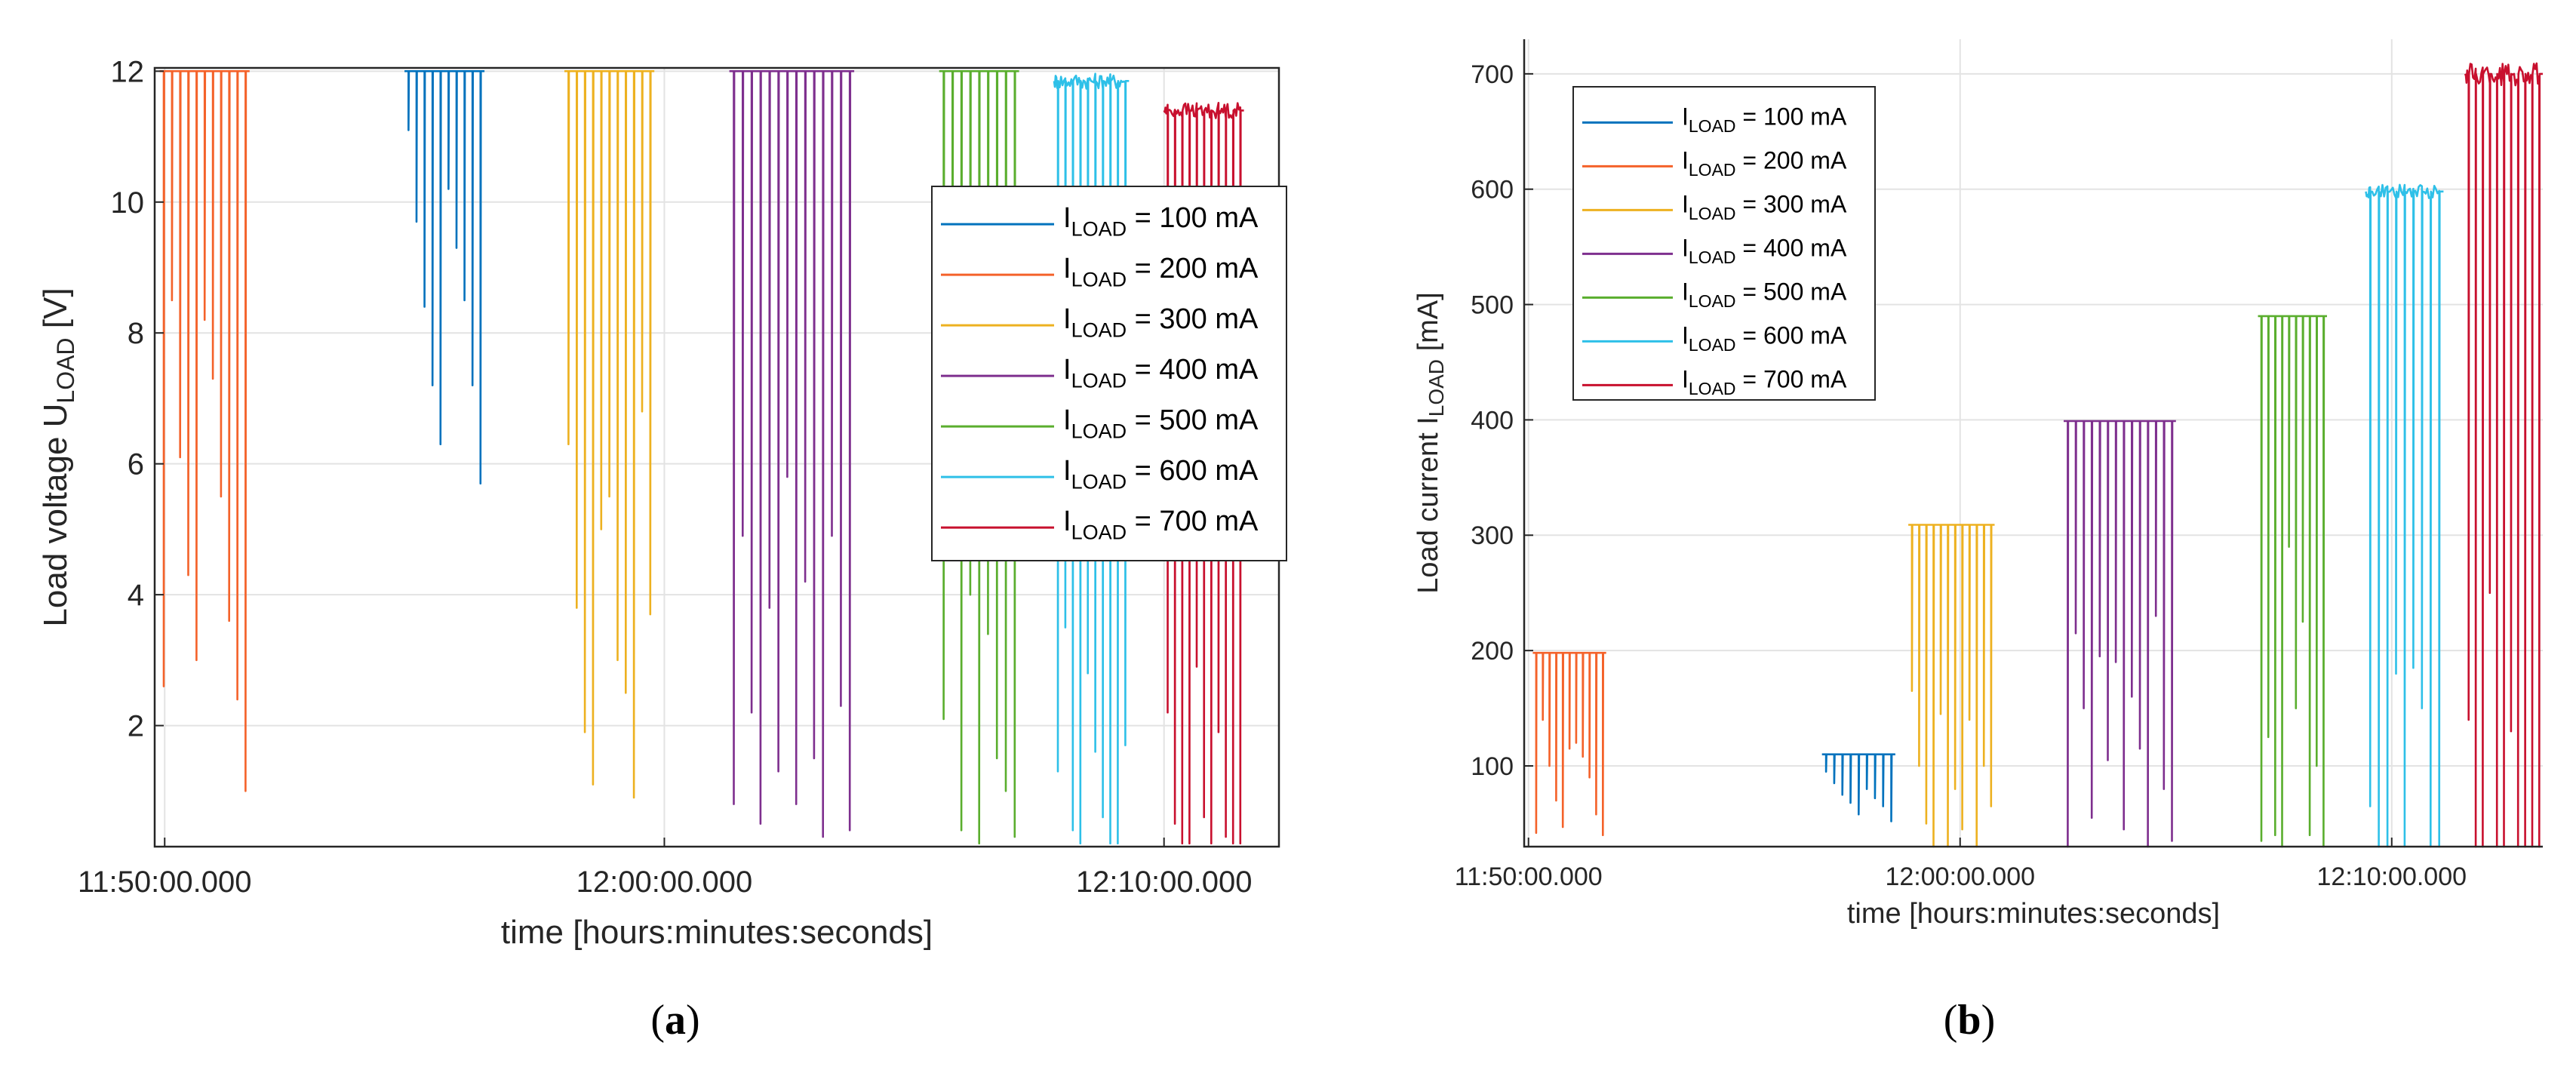  Describe the element at coordinates (1492, 766) in the screenshot. I see `y-tick-label: 100` at that location.